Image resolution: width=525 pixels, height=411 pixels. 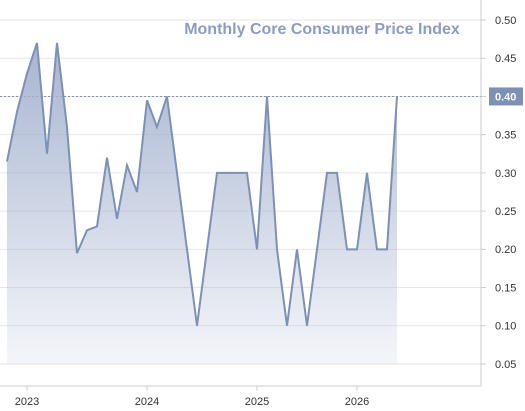 I want to click on current-value-badge, so click(x=506, y=96).